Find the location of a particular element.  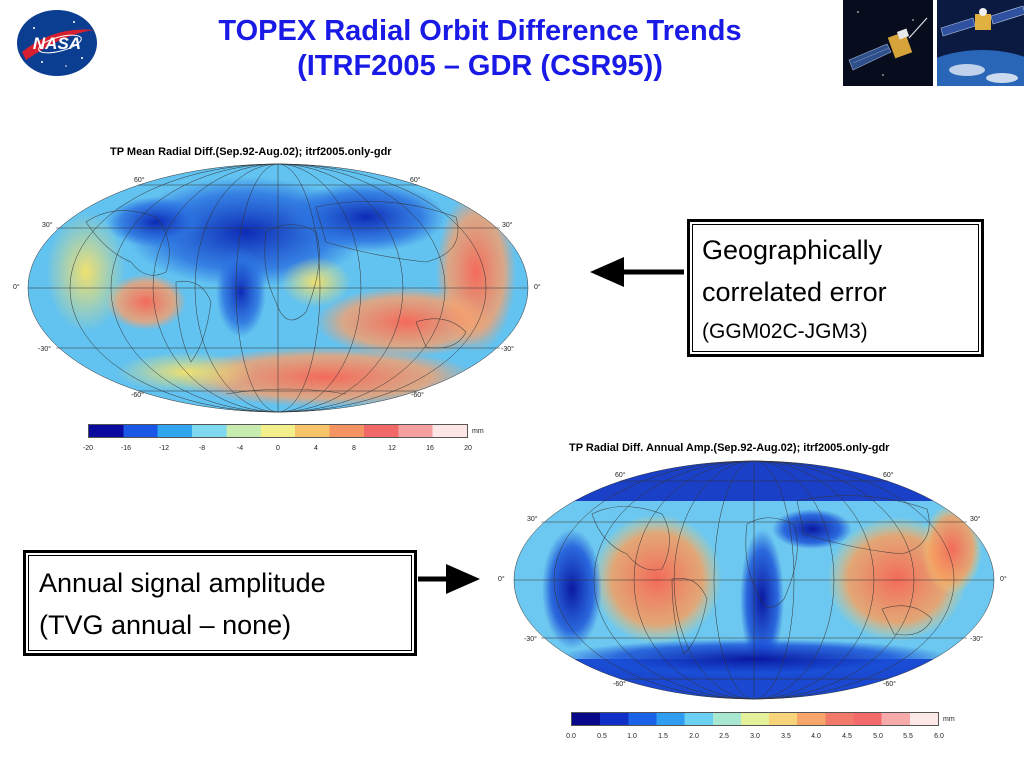

satellite-photo-topex is located at coordinates (888, 43).